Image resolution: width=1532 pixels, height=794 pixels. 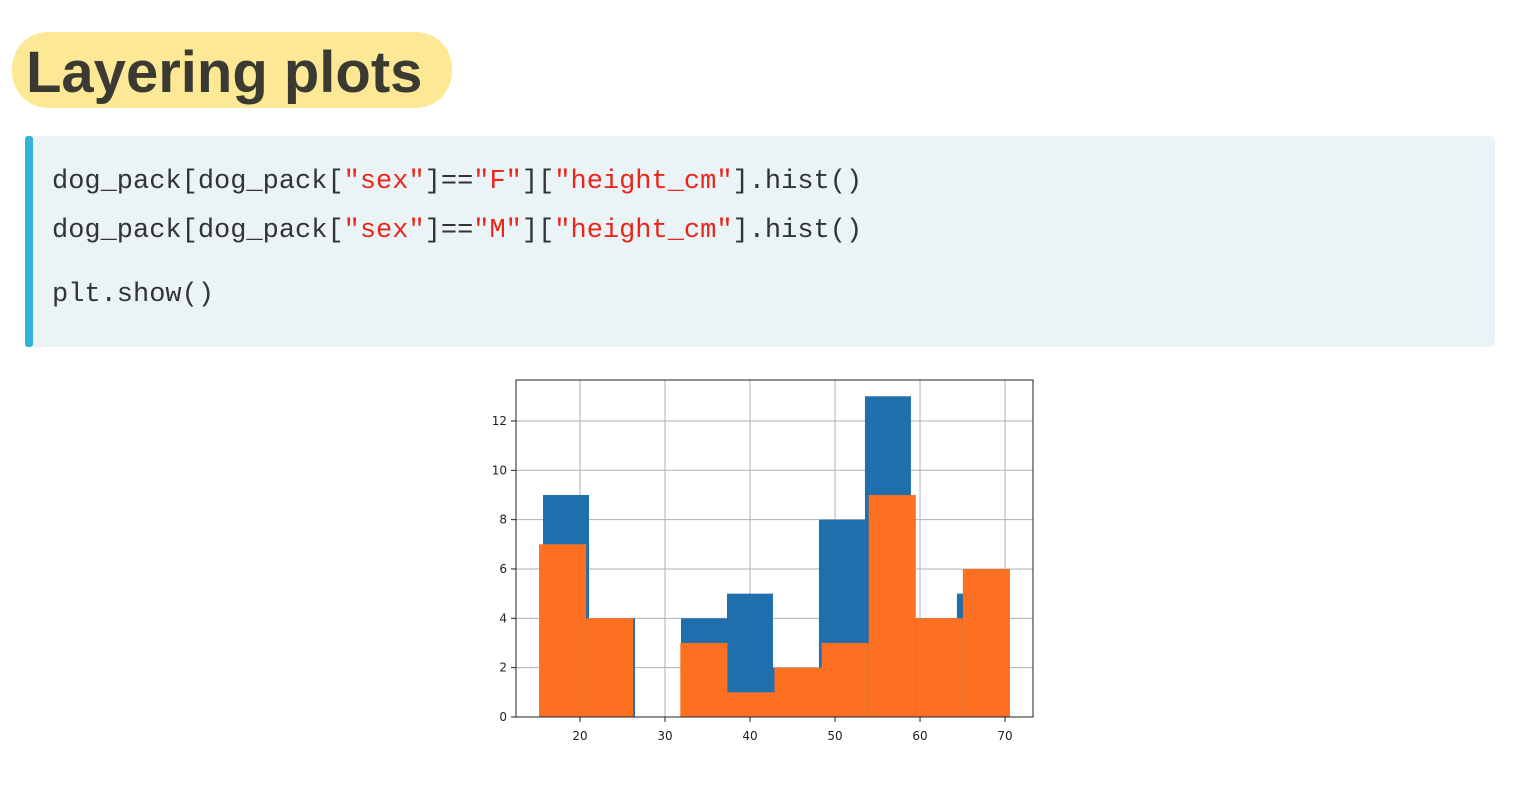 I want to click on x-tick-label: 30, so click(x=664, y=736).